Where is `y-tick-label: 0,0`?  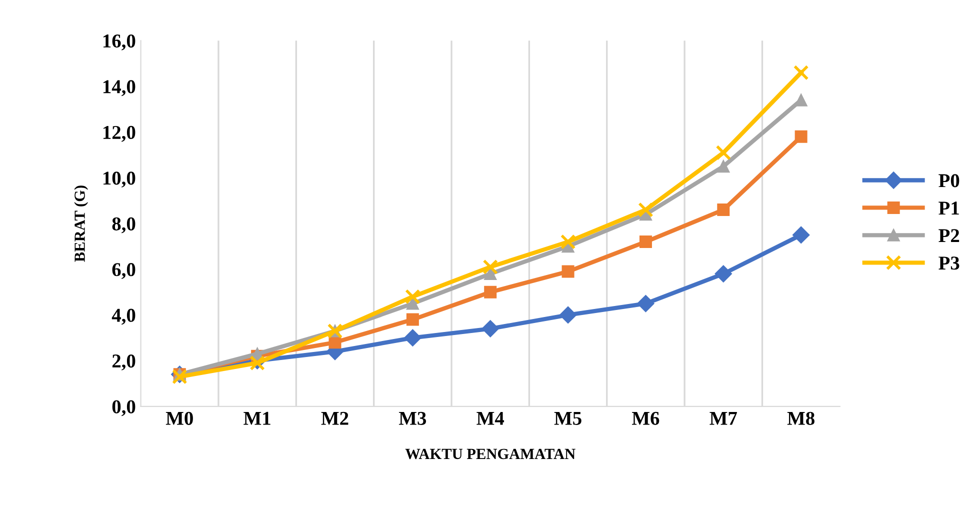 y-tick-label: 0,0 is located at coordinates (124, 408).